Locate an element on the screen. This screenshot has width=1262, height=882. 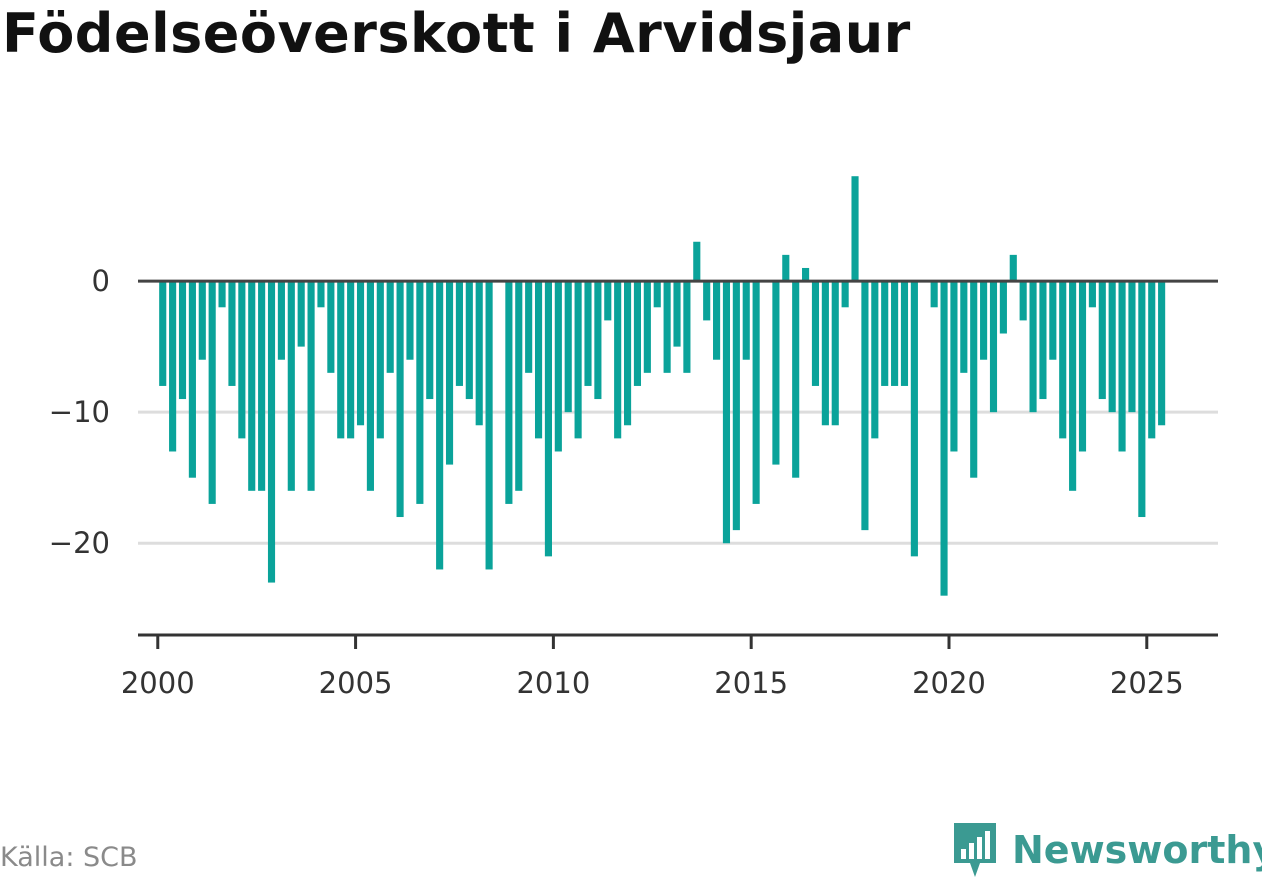
brand-logo: Newsworthy is located at coordinates (1106, 850).